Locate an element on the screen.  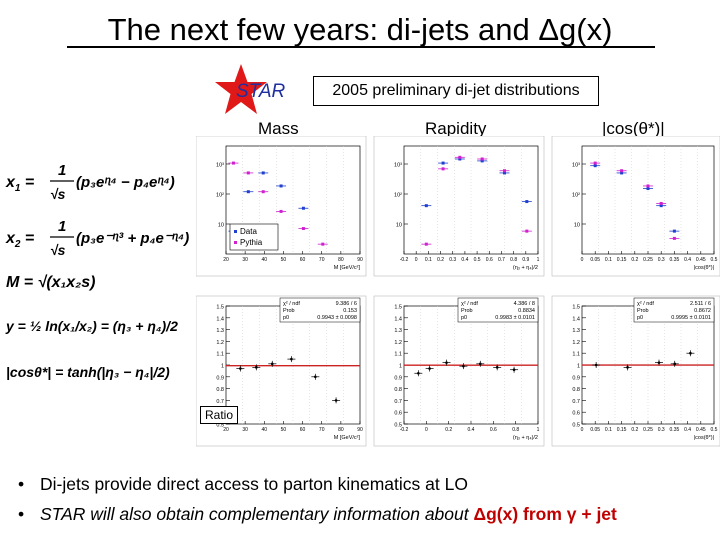
formula-x1-num: 1 is located at coordinates (62, 170).